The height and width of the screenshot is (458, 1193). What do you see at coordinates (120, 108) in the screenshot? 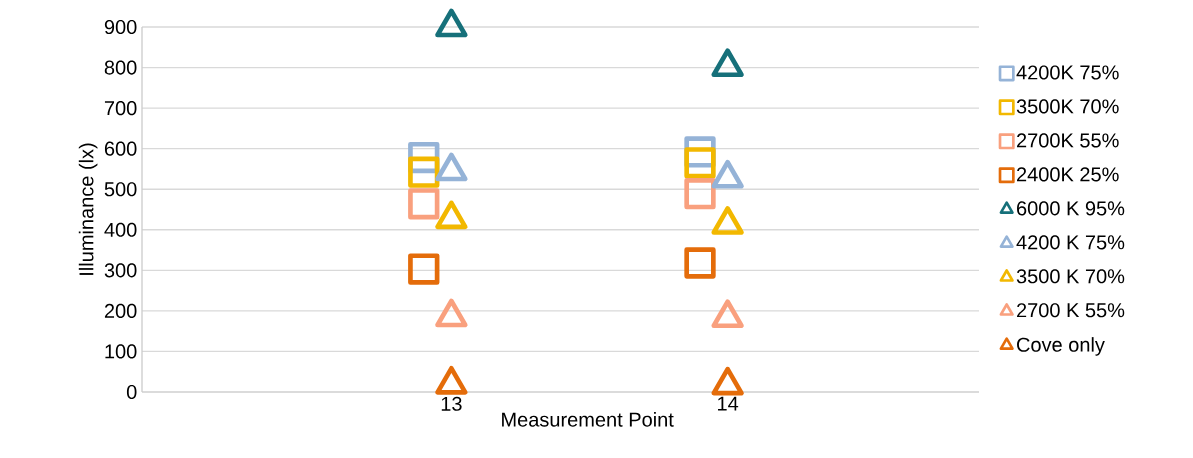
I see `y-tick-label: 700` at bounding box center [120, 108].